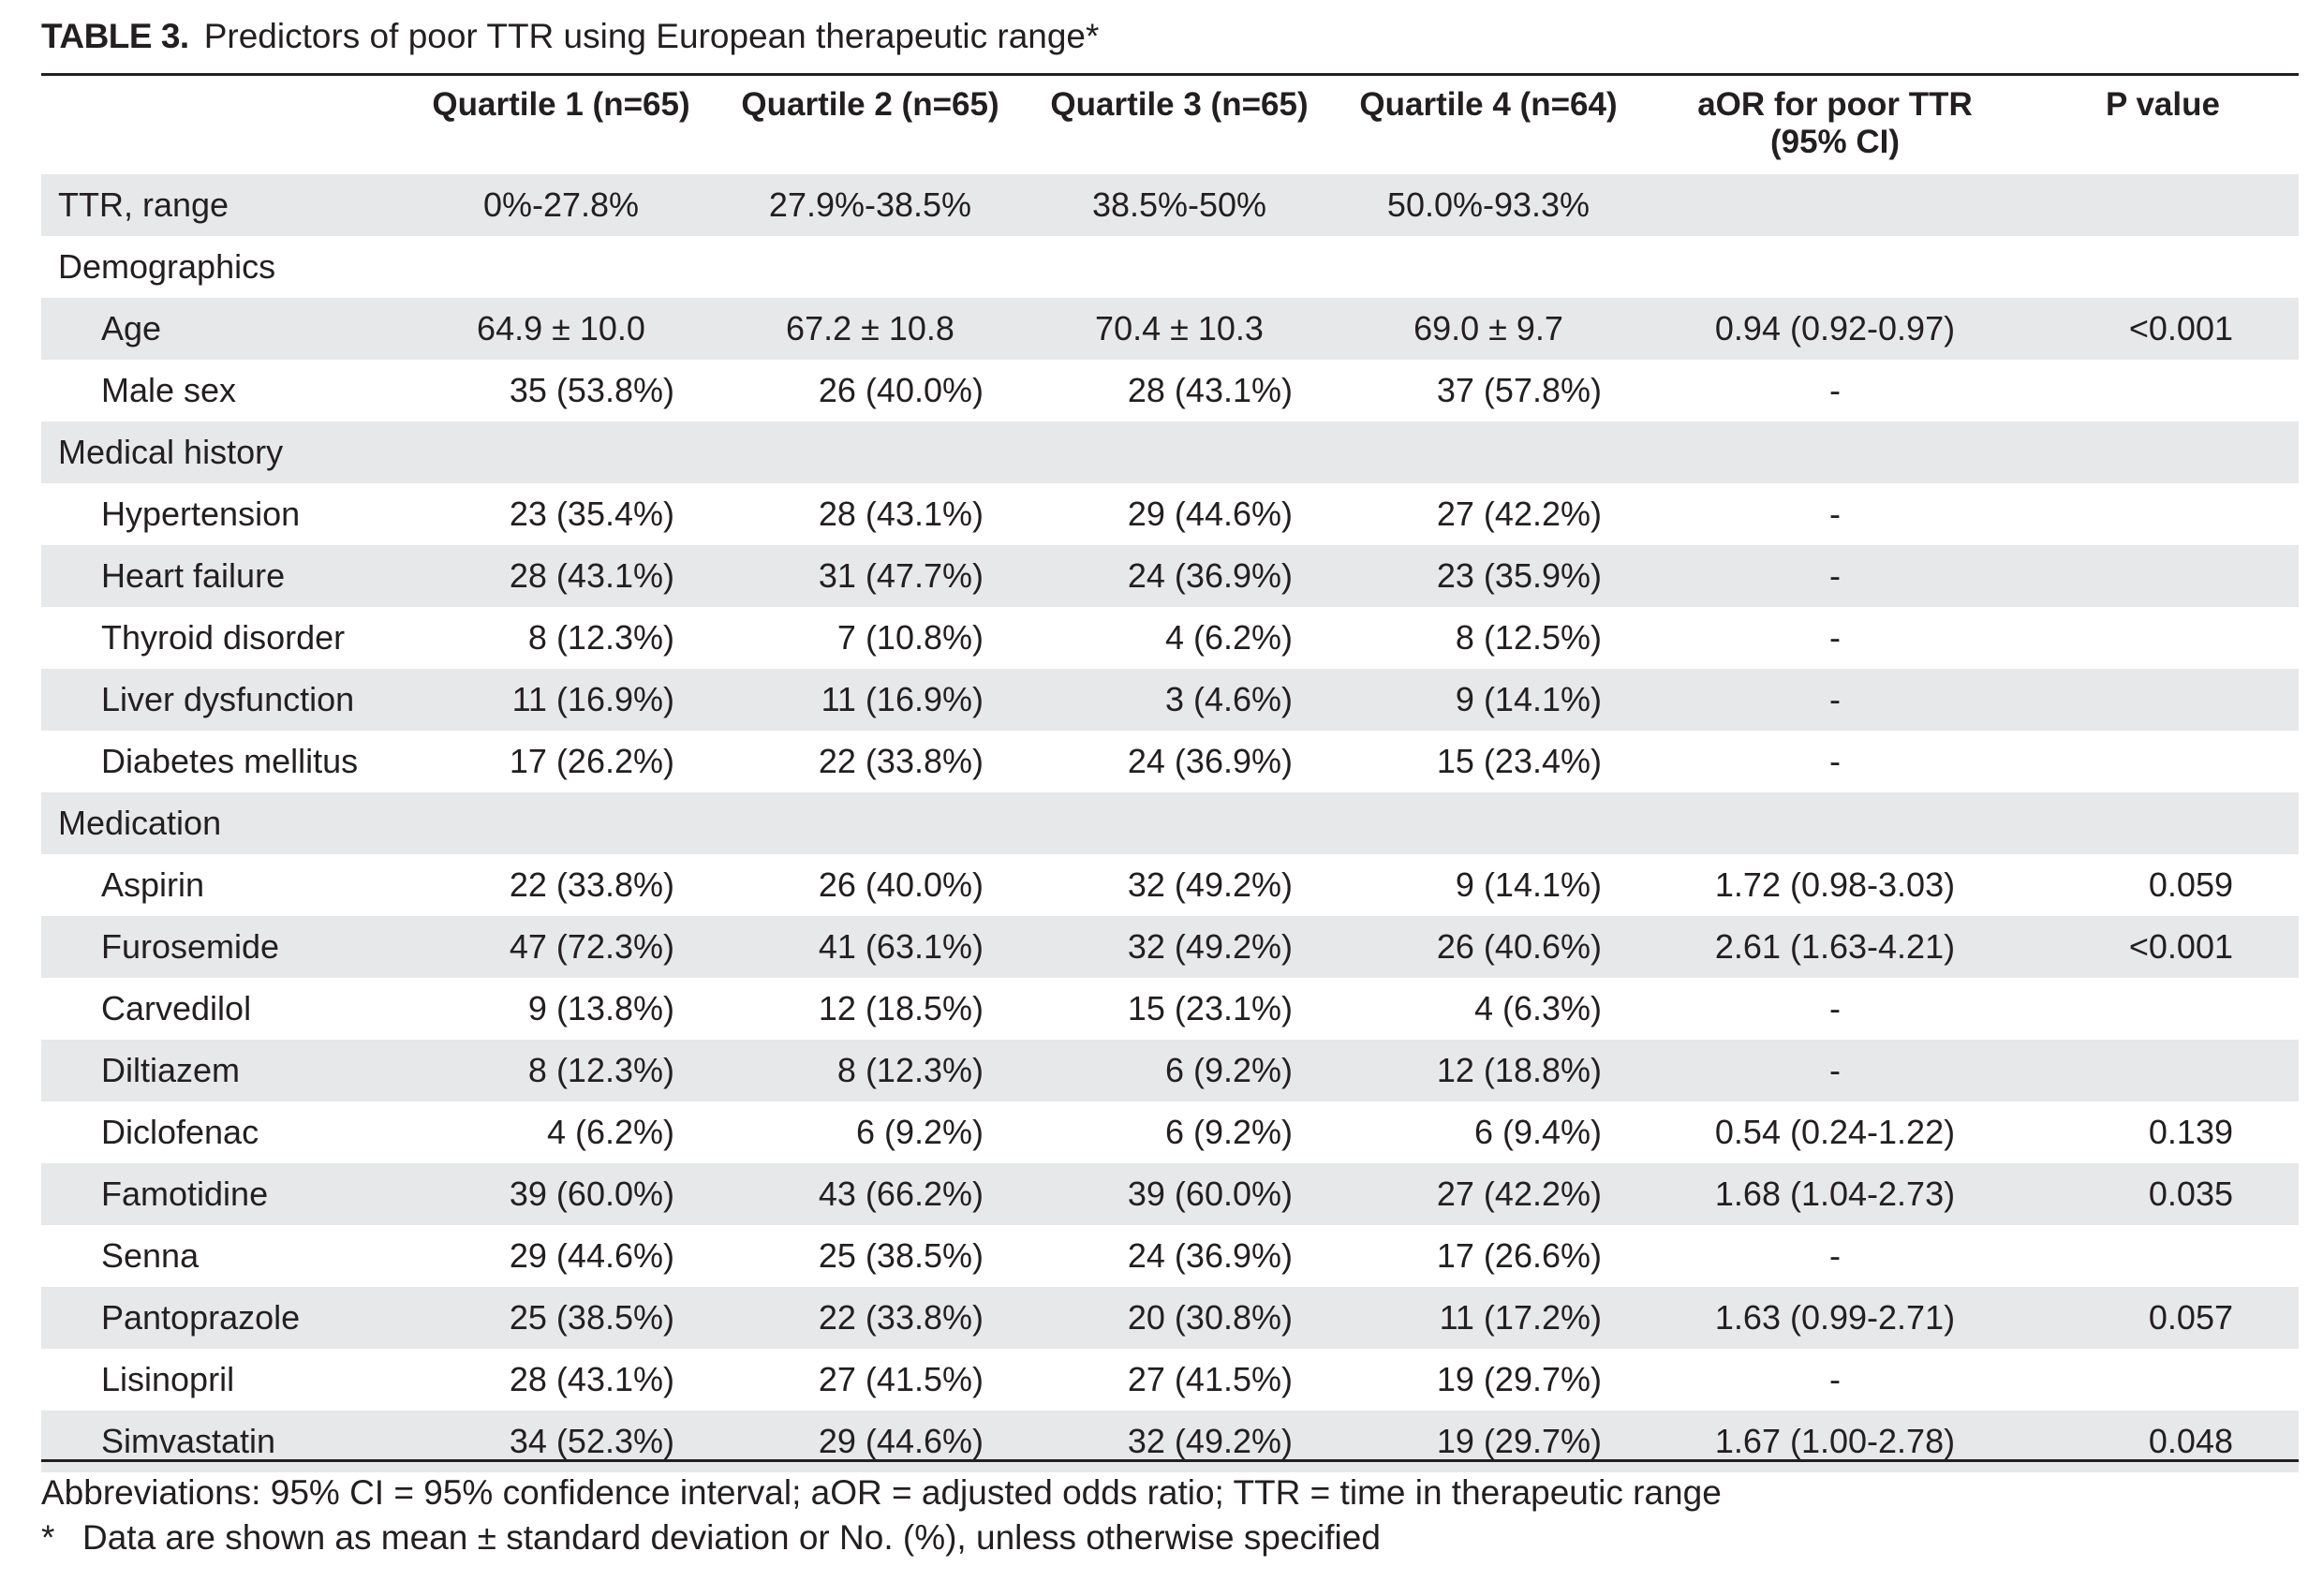  Describe the element at coordinates (2190, 1132) in the screenshot. I see `cell-p-value: 0.139` at that location.